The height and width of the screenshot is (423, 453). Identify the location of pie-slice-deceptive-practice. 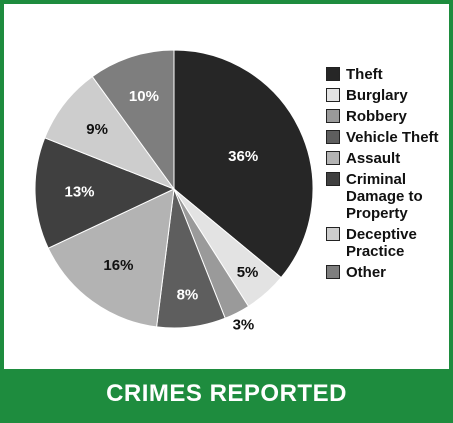
(110, 133).